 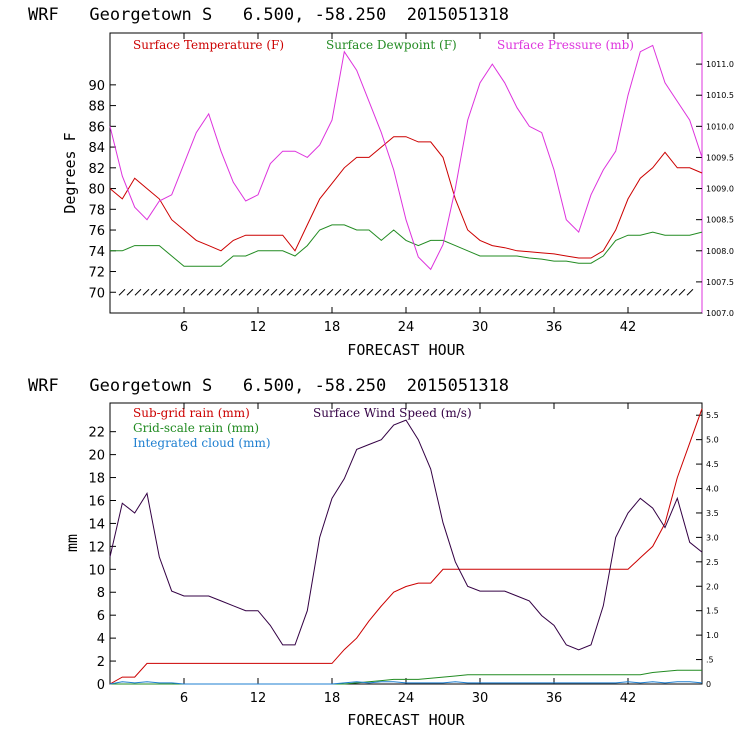 What do you see at coordinates (406, 683) in the screenshot?
I see `series-line-integrated-cloud-mm` at bounding box center [406, 683].